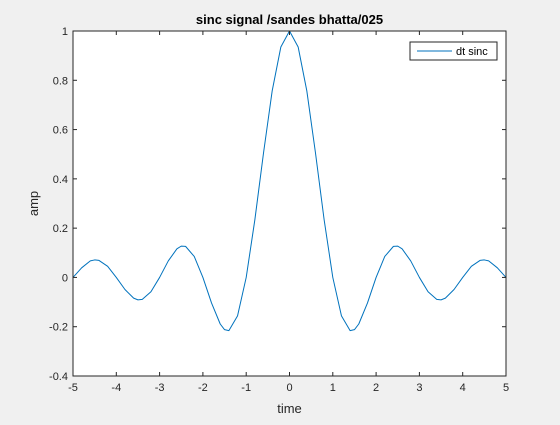 This screenshot has height=425, width=560. I want to click on x-tick-label: -1, so click(246, 388).